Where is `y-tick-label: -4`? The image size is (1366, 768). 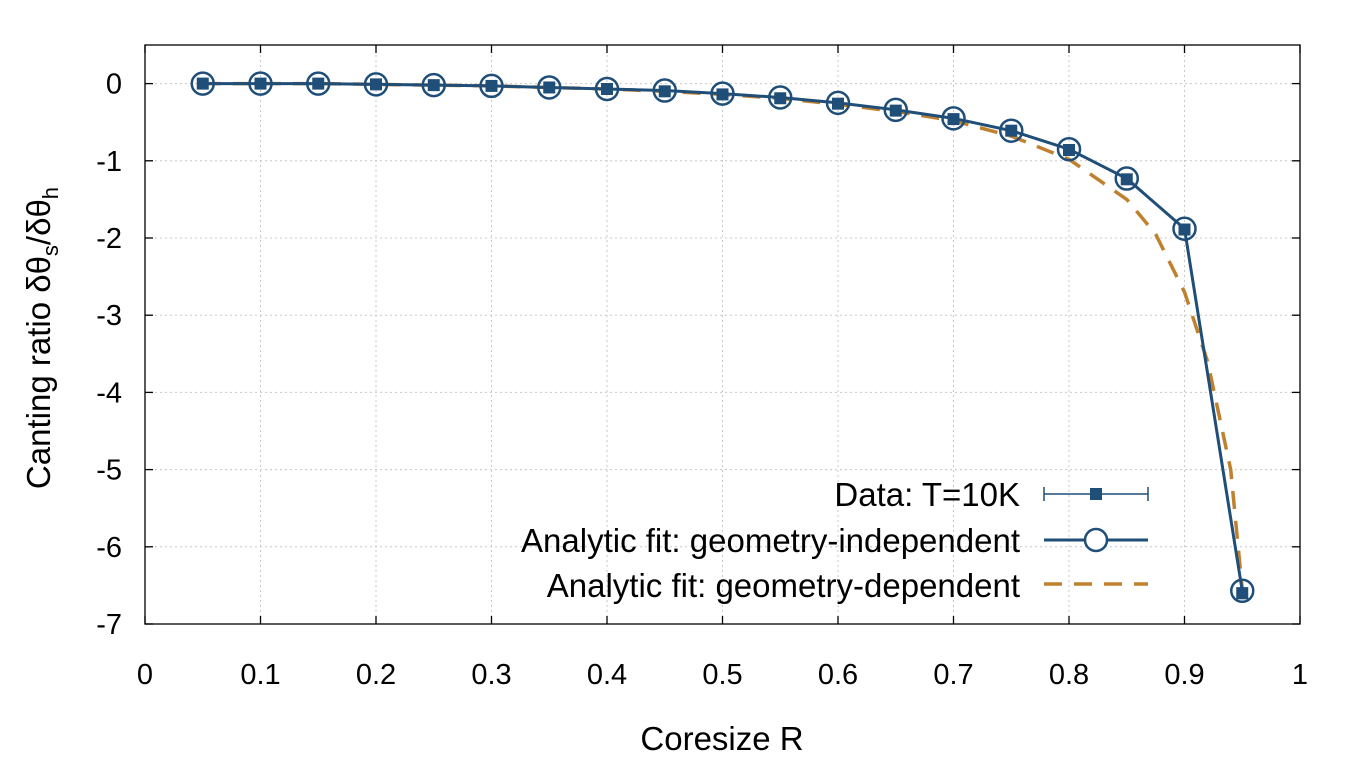
y-tick-label: -4 is located at coordinates (109, 393).